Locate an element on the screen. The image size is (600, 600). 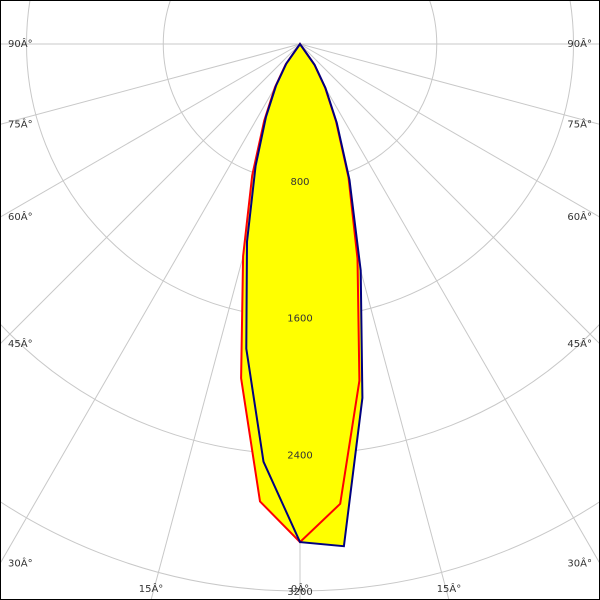
r-tick-label: 2400 is located at coordinates (299, 455).